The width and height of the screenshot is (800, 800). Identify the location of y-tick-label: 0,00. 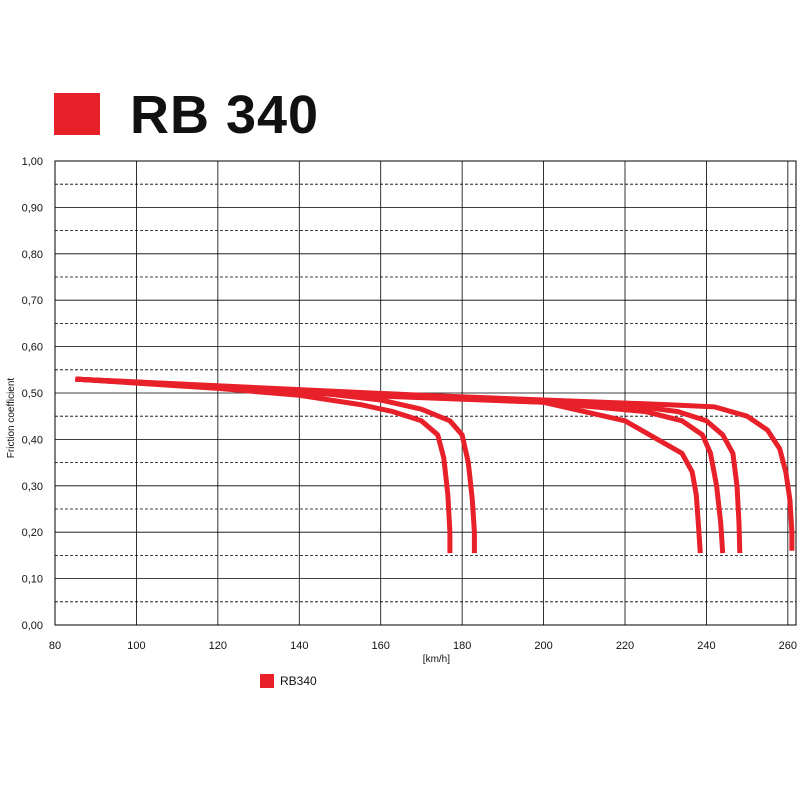
(32, 626).